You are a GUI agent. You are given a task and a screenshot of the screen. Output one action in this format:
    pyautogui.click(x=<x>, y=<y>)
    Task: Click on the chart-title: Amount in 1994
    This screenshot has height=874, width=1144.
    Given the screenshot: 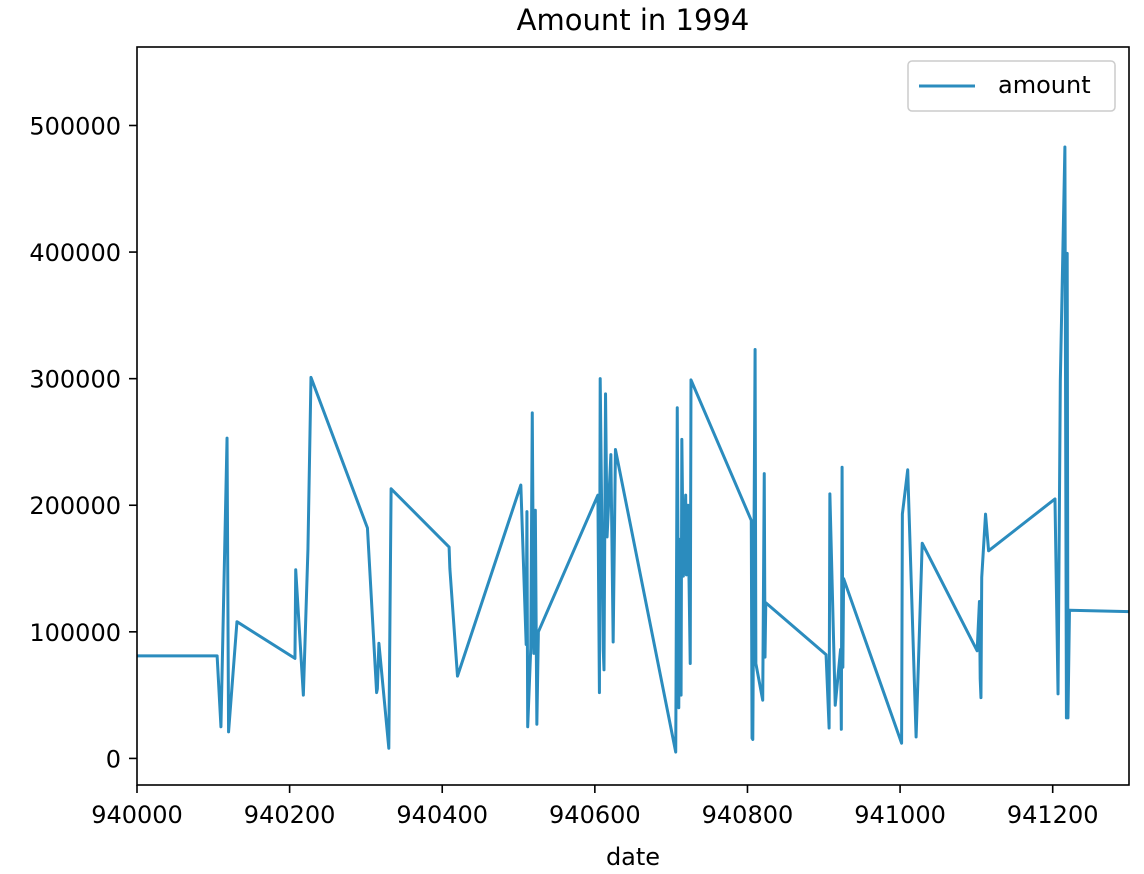 What is the action you would take?
    pyautogui.click(x=633, y=20)
    